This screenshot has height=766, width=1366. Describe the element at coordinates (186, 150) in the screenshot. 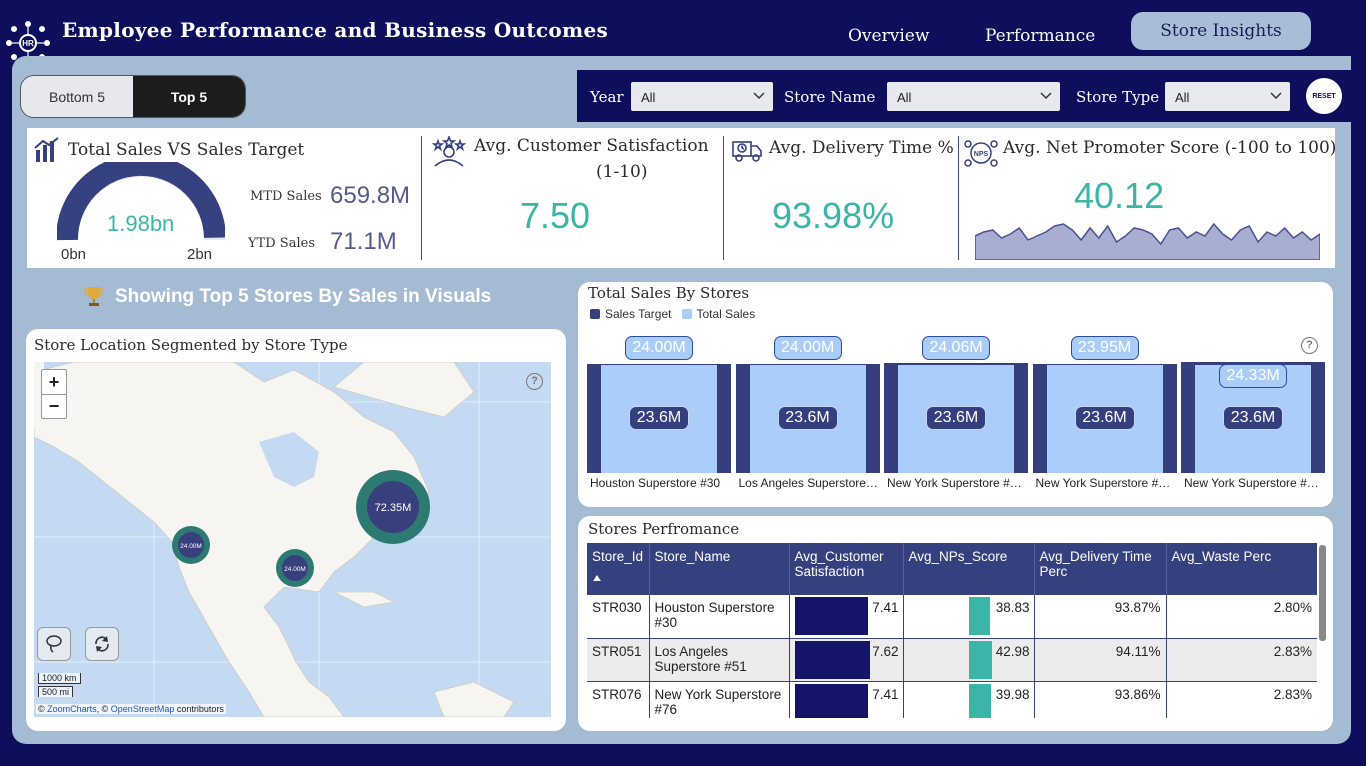

I see `sales-kpi-title: Total Sales VS Sales Target` at that location.